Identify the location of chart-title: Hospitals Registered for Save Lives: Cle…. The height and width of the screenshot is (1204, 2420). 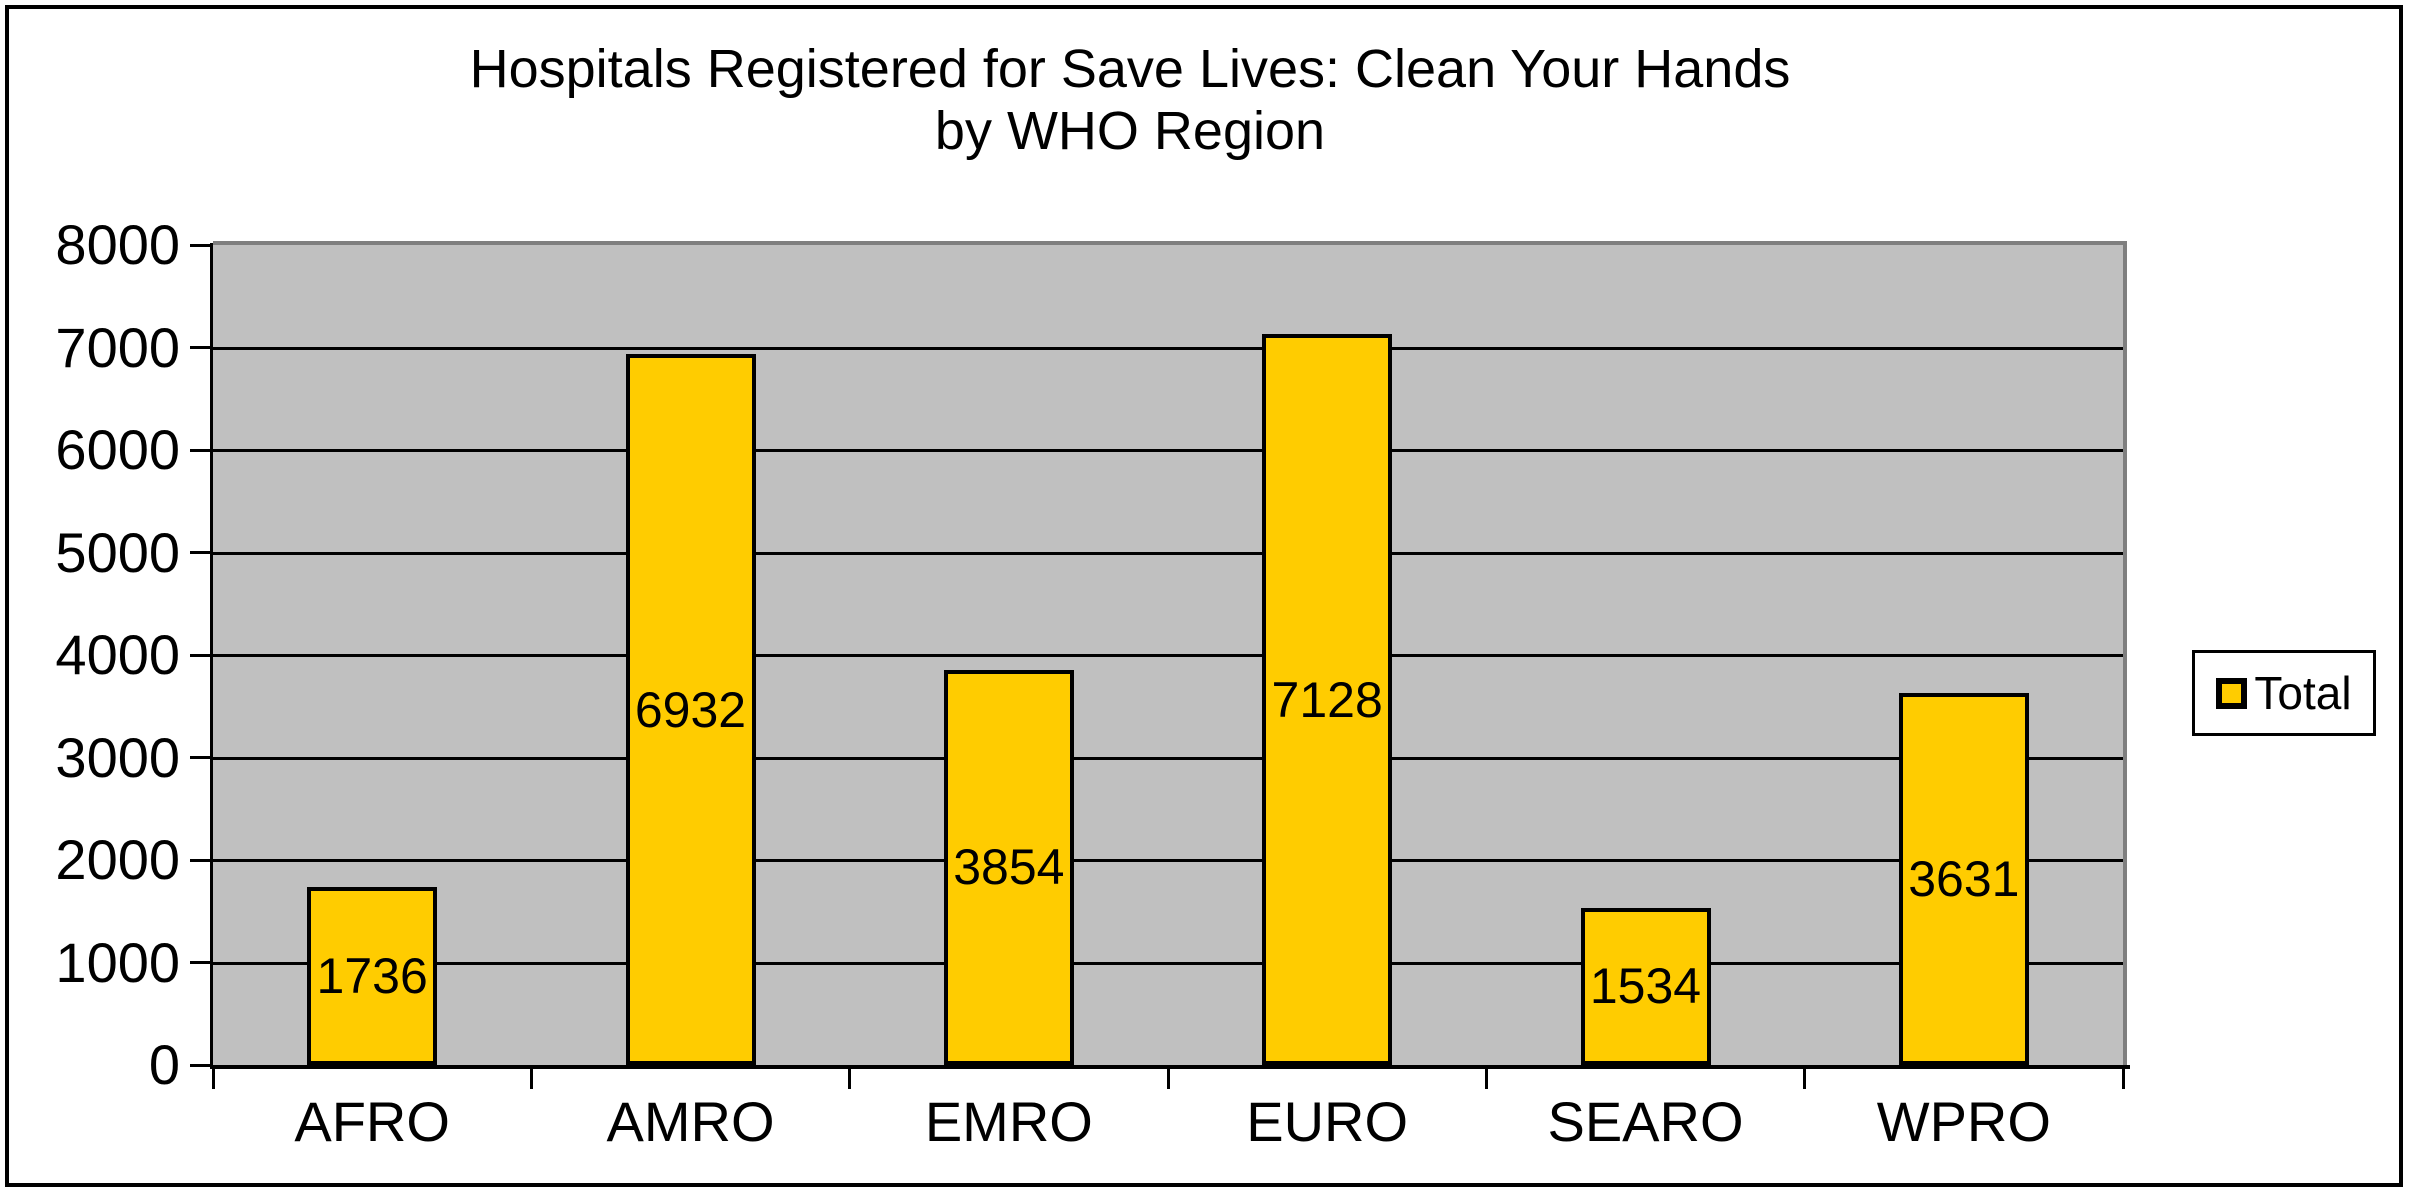
(1130, 100).